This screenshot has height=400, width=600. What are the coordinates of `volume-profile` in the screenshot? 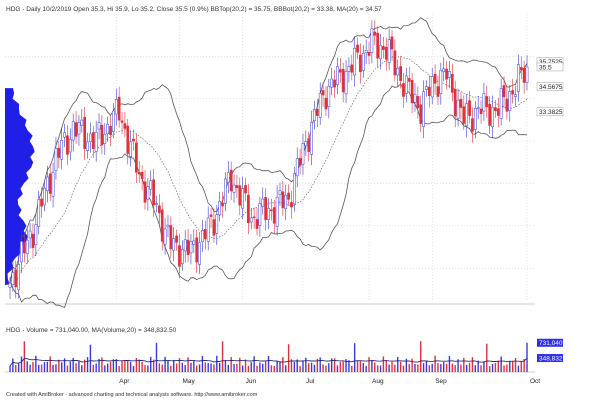 It's located at (20, 187).